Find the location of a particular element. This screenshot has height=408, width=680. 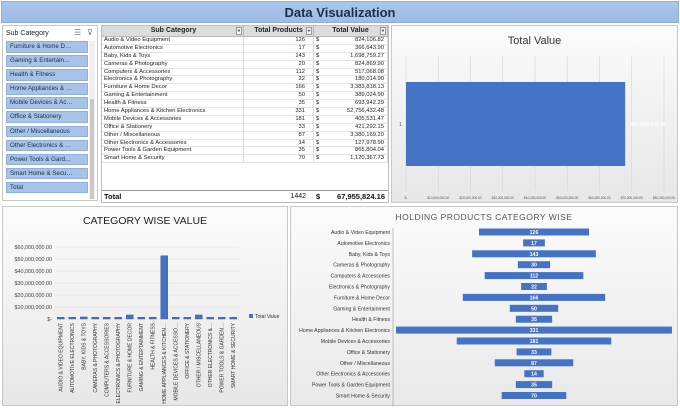

x-tick-label: $- is located at coordinates (406, 198).